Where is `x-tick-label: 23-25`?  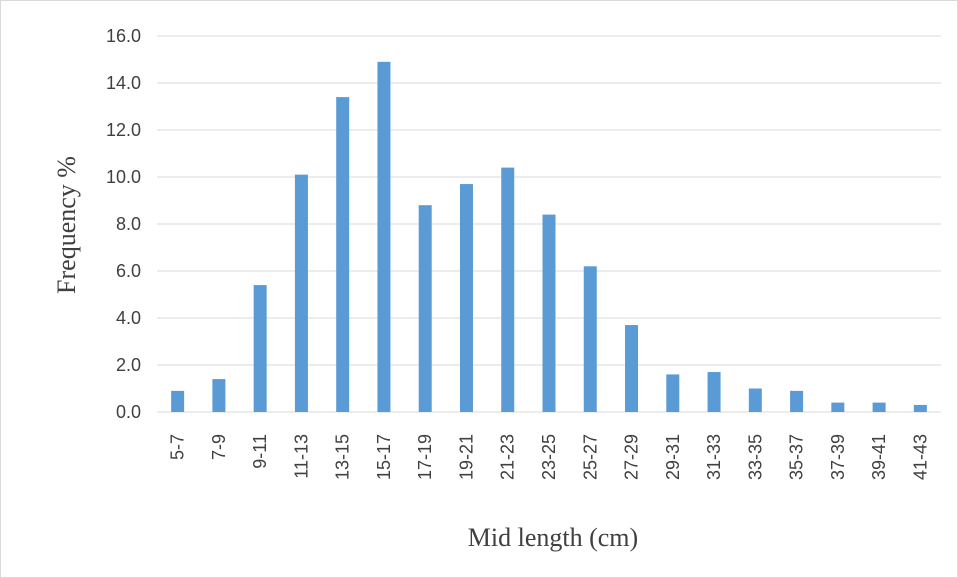 x-tick-label: 23-25 is located at coordinates (549, 457).